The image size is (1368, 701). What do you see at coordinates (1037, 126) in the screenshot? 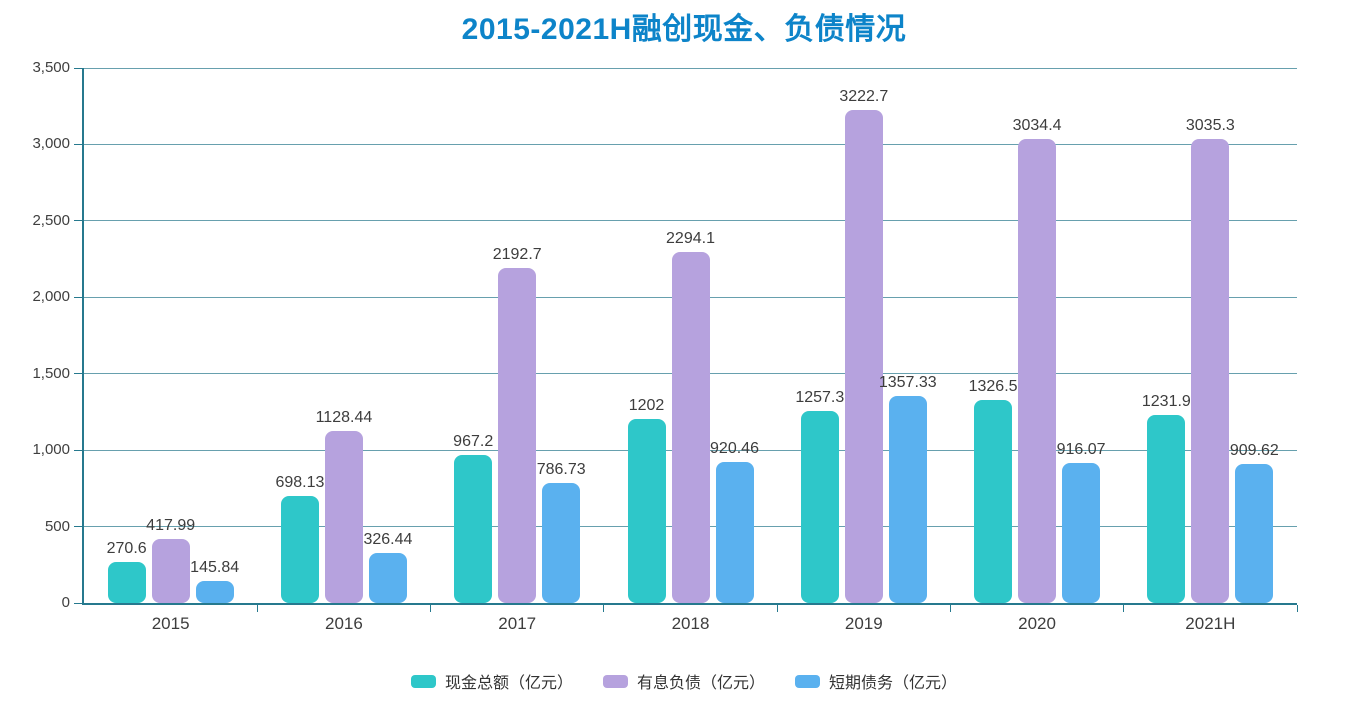
I see `bar-value-label: 3034.4` at bounding box center [1037, 126].